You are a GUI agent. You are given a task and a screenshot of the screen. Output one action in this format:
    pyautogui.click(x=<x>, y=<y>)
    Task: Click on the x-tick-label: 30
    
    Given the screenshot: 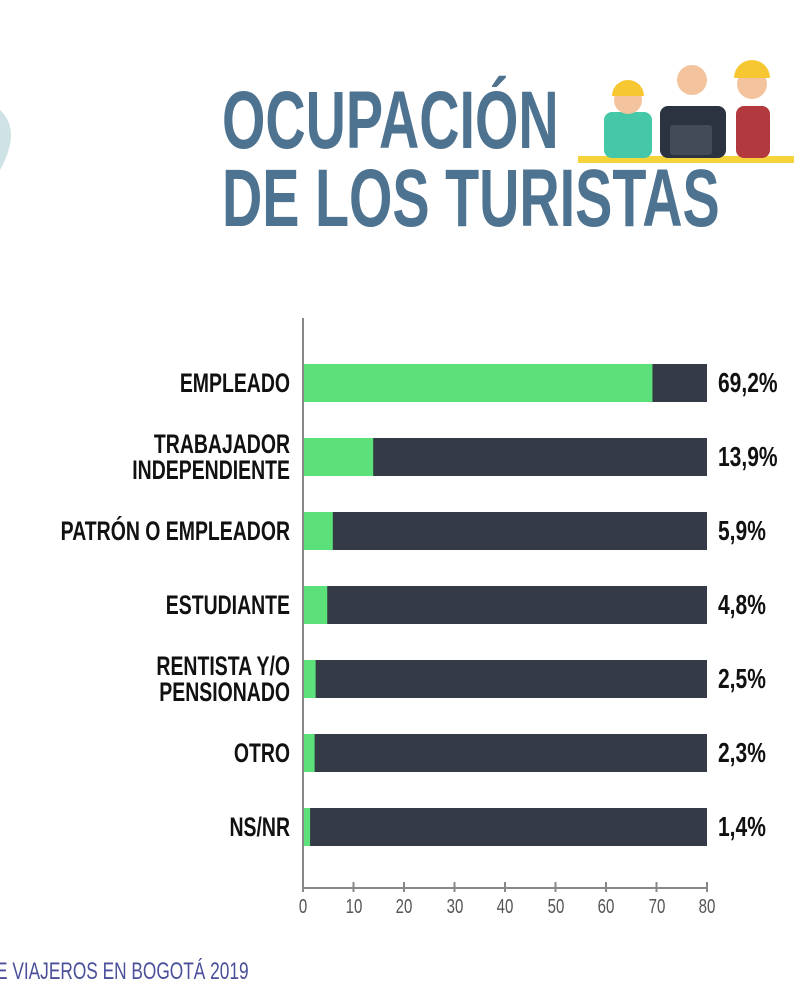 What is the action you would take?
    pyautogui.click(x=454, y=907)
    